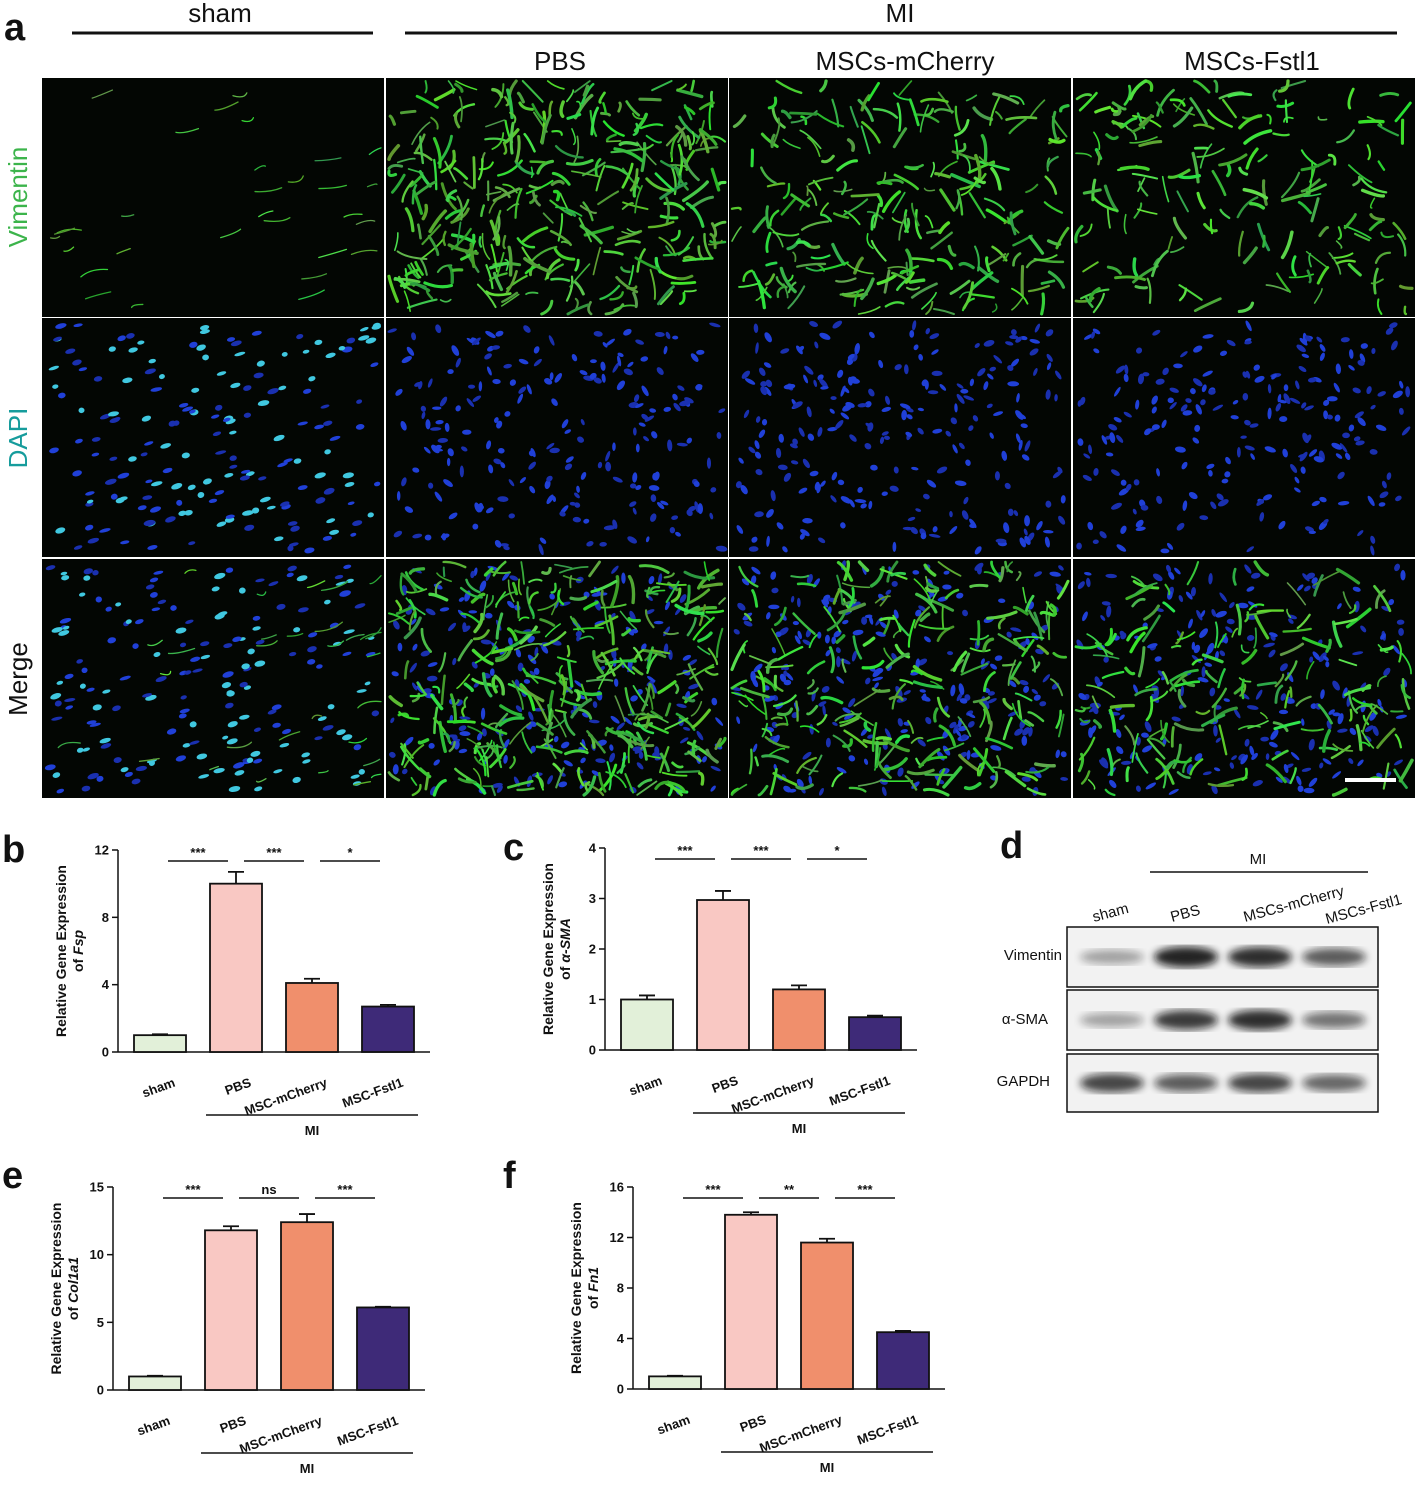 Image resolution: width=1418 pixels, height=1490 pixels. I want to click on row-label: DAPI, so click(18, 438).